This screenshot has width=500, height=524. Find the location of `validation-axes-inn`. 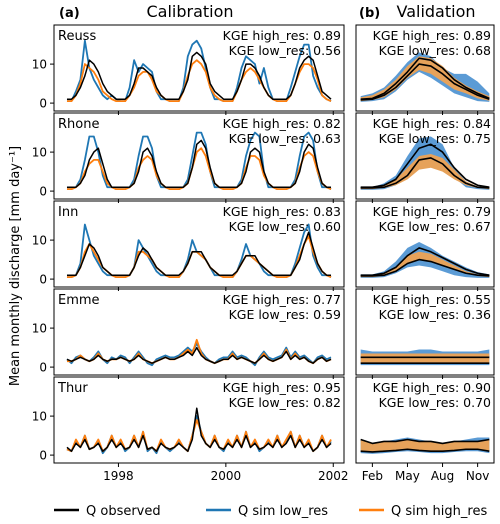

validation-axes-inn is located at coordinates (425, 244).